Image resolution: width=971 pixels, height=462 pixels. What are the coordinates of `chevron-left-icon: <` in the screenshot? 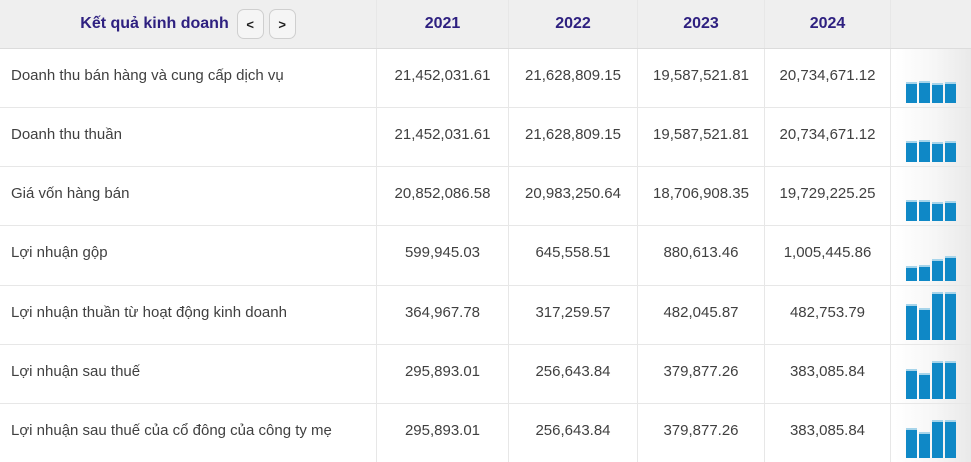 It's located at (250, 24).